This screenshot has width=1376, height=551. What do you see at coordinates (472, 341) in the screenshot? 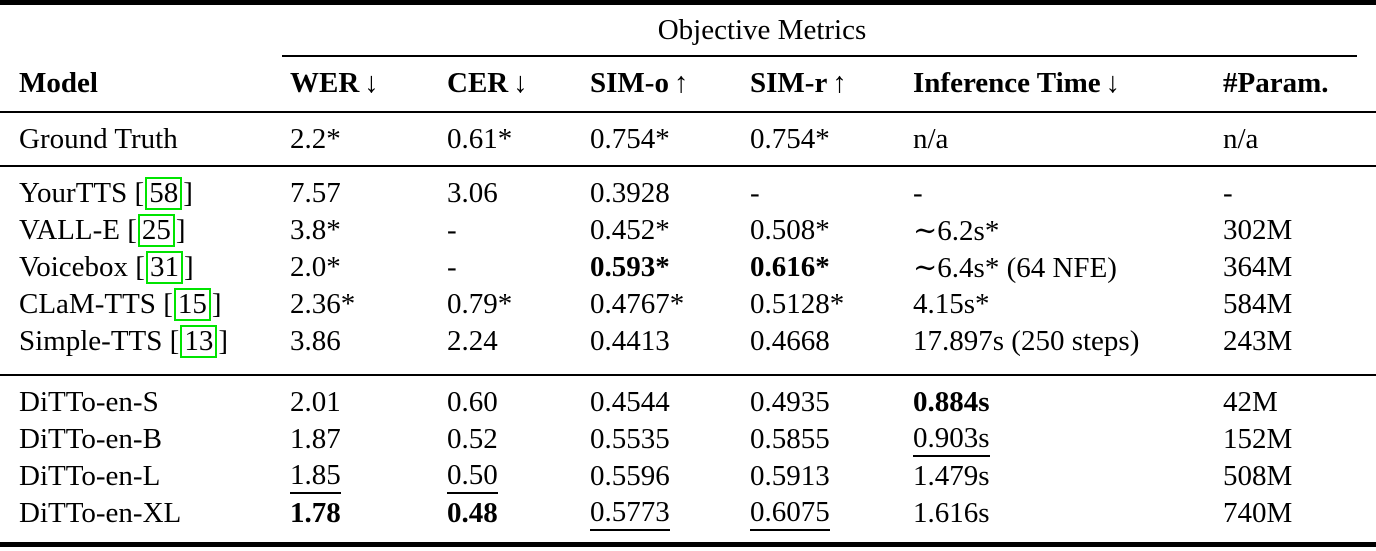
I see `metric-cell: 2.24` at bounding box center [472, 341].